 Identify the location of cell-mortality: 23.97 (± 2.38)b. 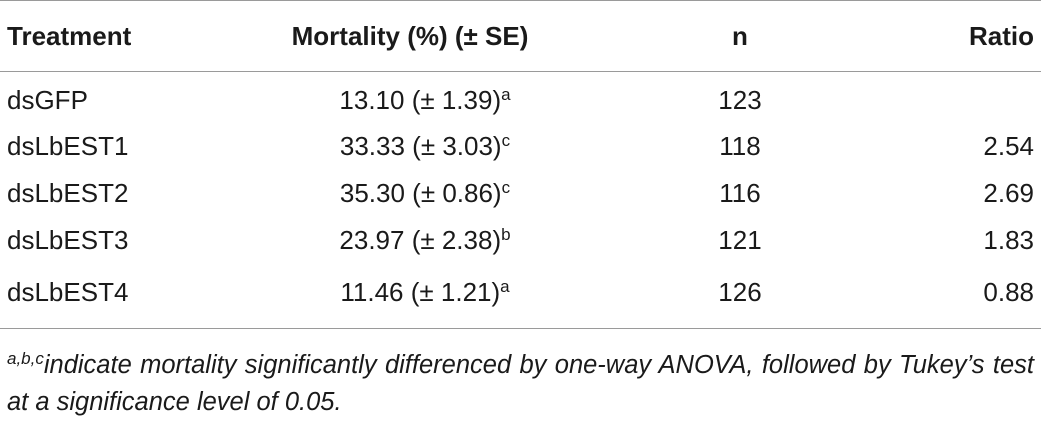
(410, 240).